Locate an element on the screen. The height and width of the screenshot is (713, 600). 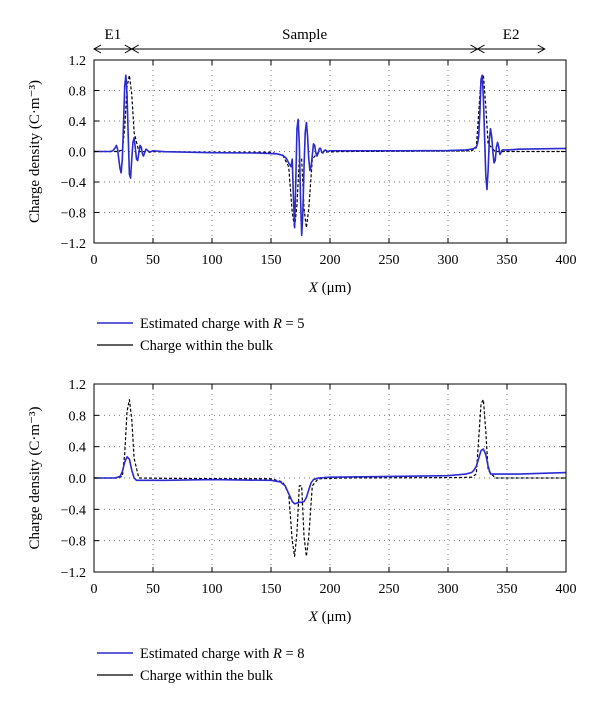
region-markers: E1 Sample E2 is located at coordinates (319, 40).